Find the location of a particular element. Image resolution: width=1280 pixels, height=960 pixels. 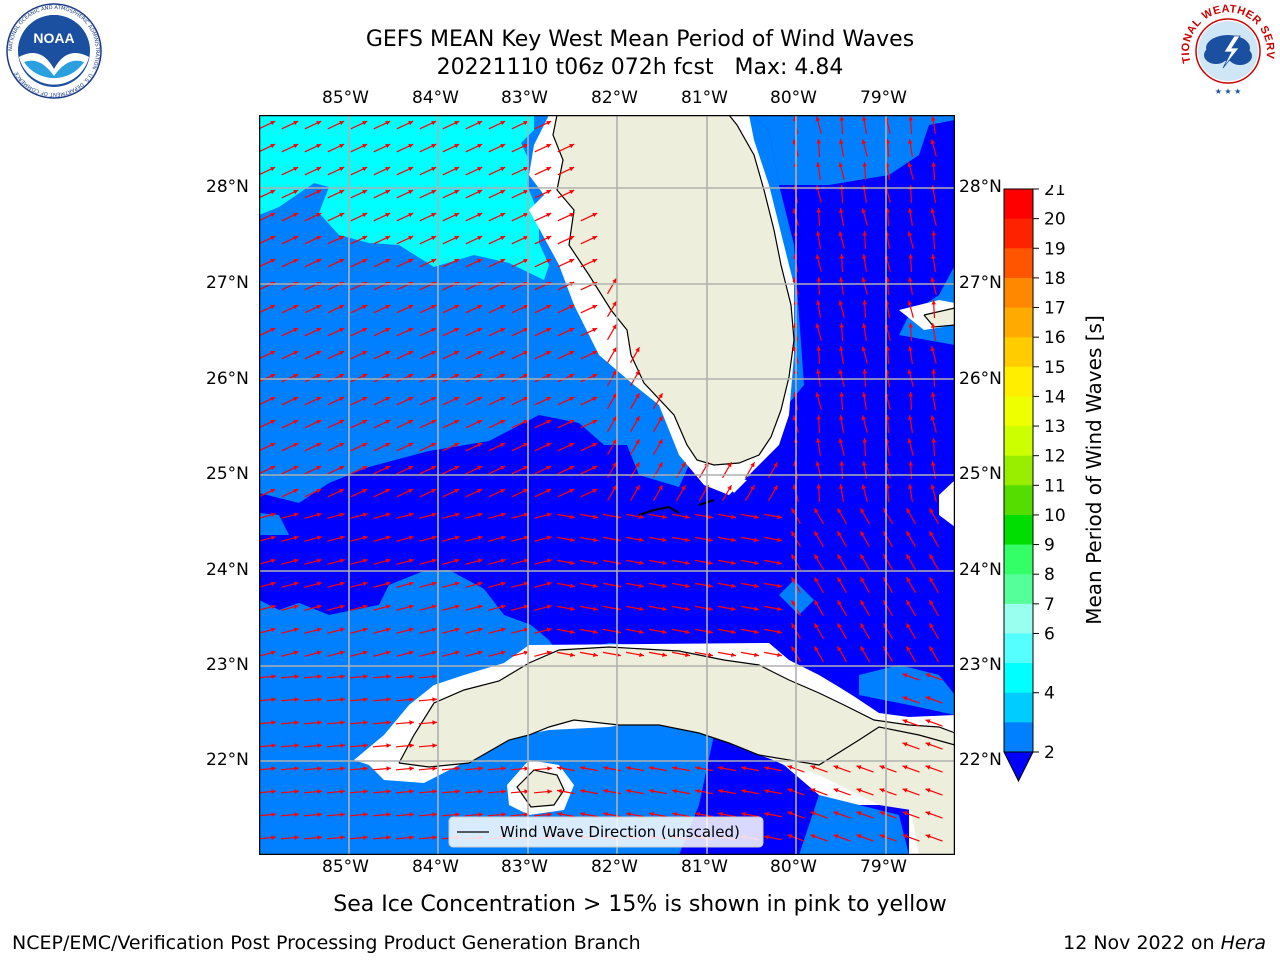

lon-label-bottom: 83°W is located at coordinates (524, 867).